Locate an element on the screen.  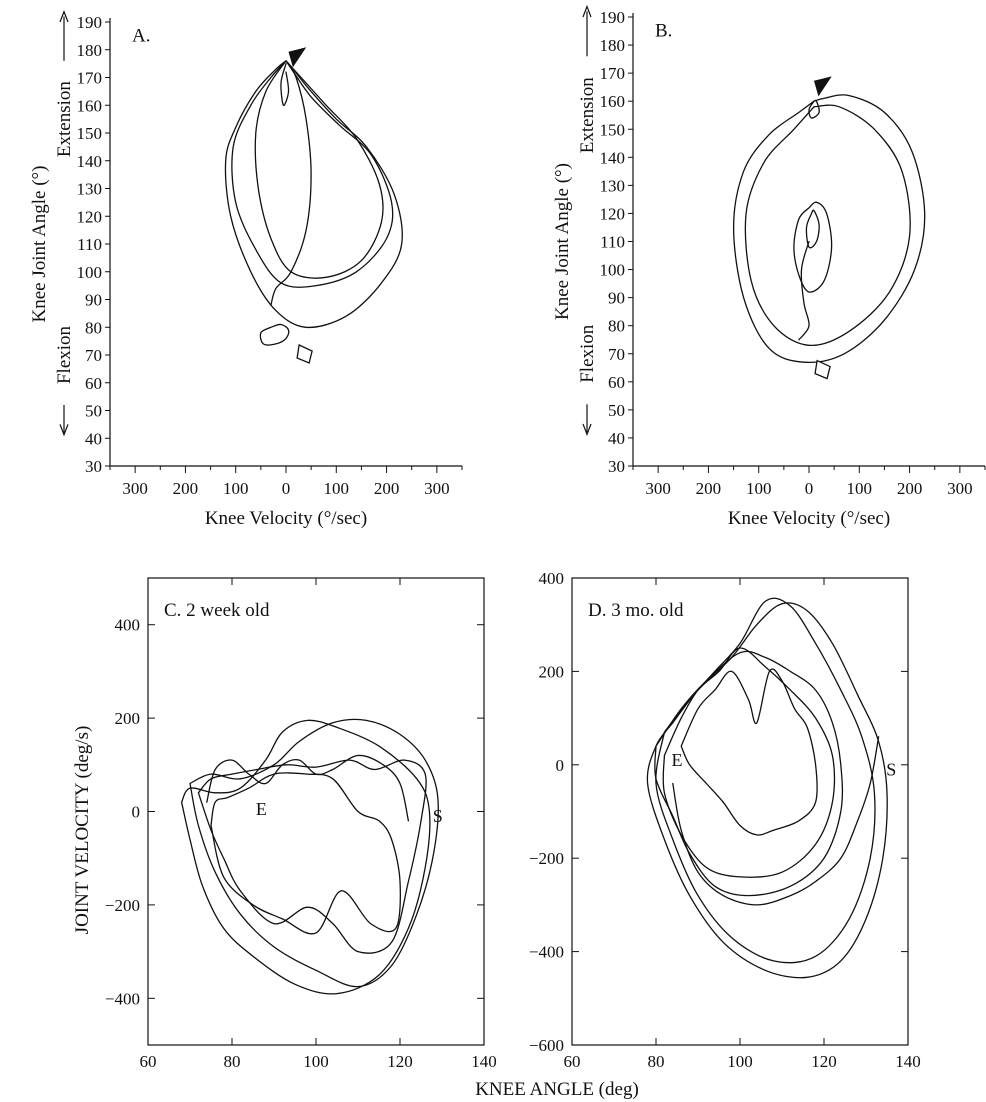
x-tick-label: 120 is located at coordinates (824, 1061).